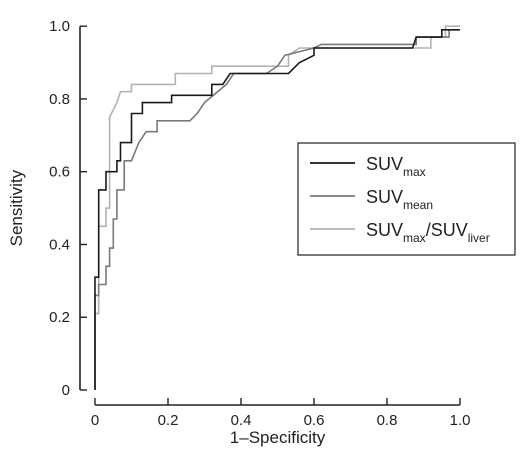 The height and width of the screenshot is (449, 527). I want to click on legend-label-2: SUVmax/SUVliver, so click(428, 232).